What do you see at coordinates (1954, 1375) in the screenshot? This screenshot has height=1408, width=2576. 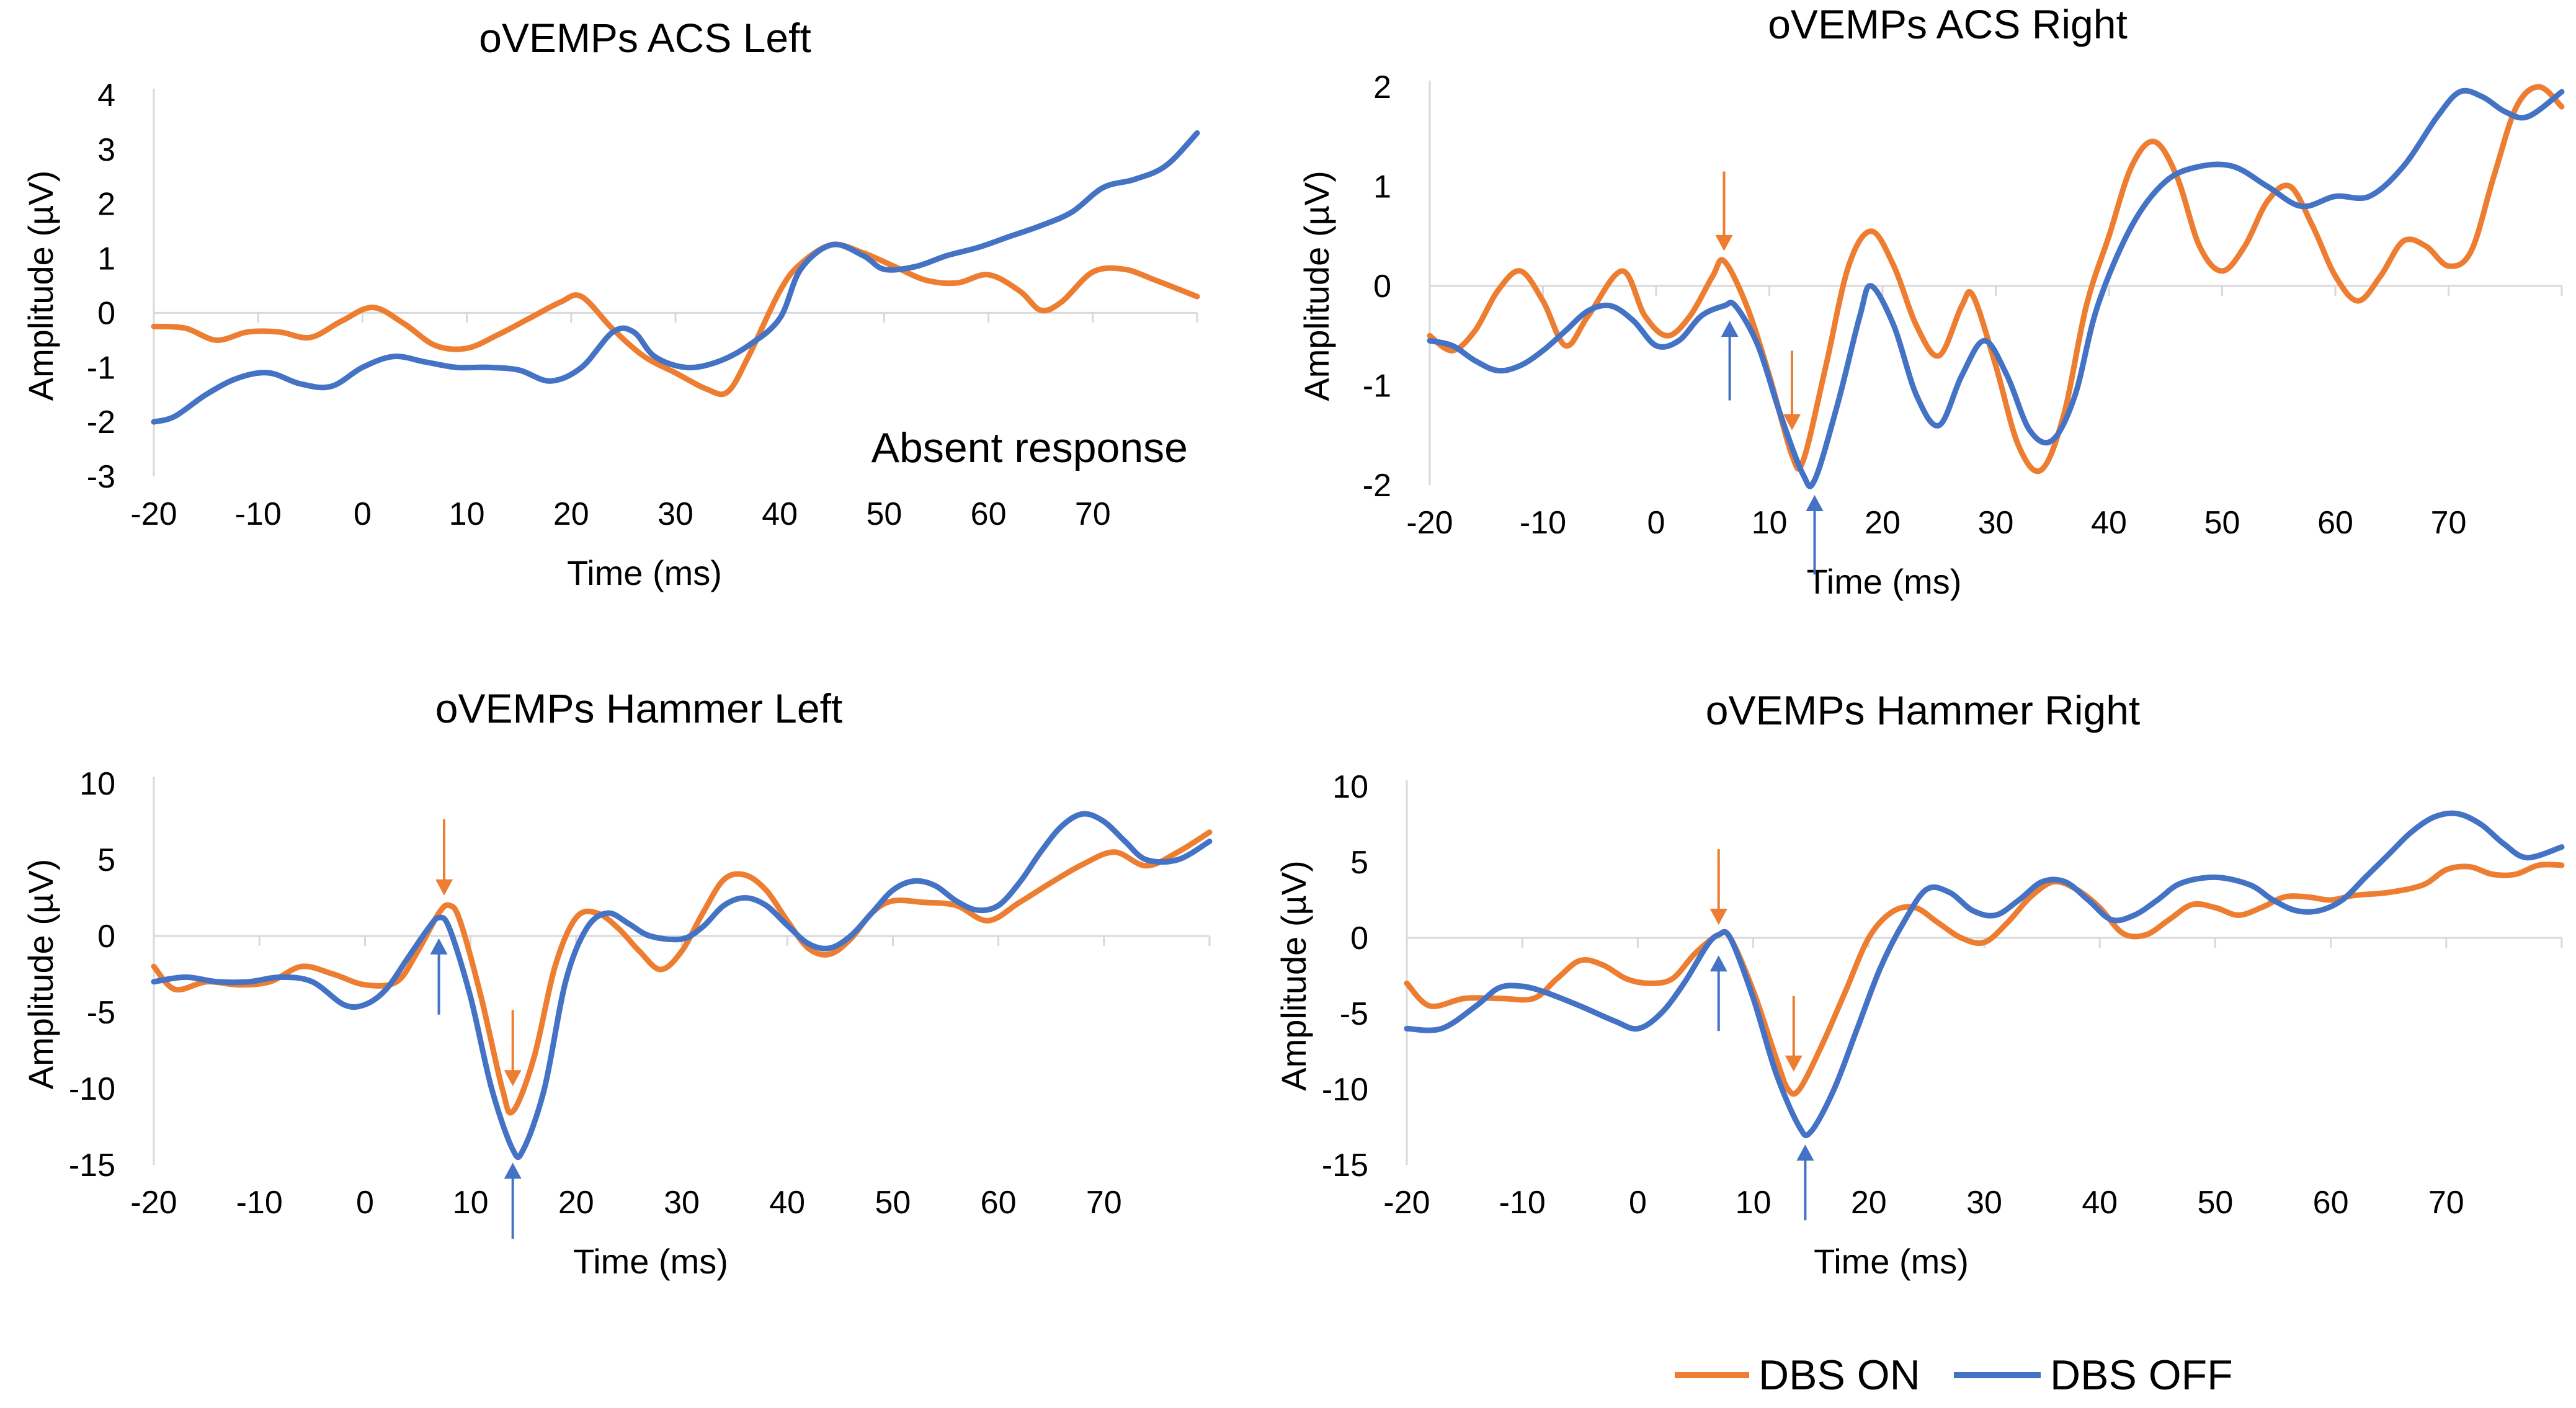 I see `legend: DBS ON DBS OFF` at bounding box center [1954, 1375].